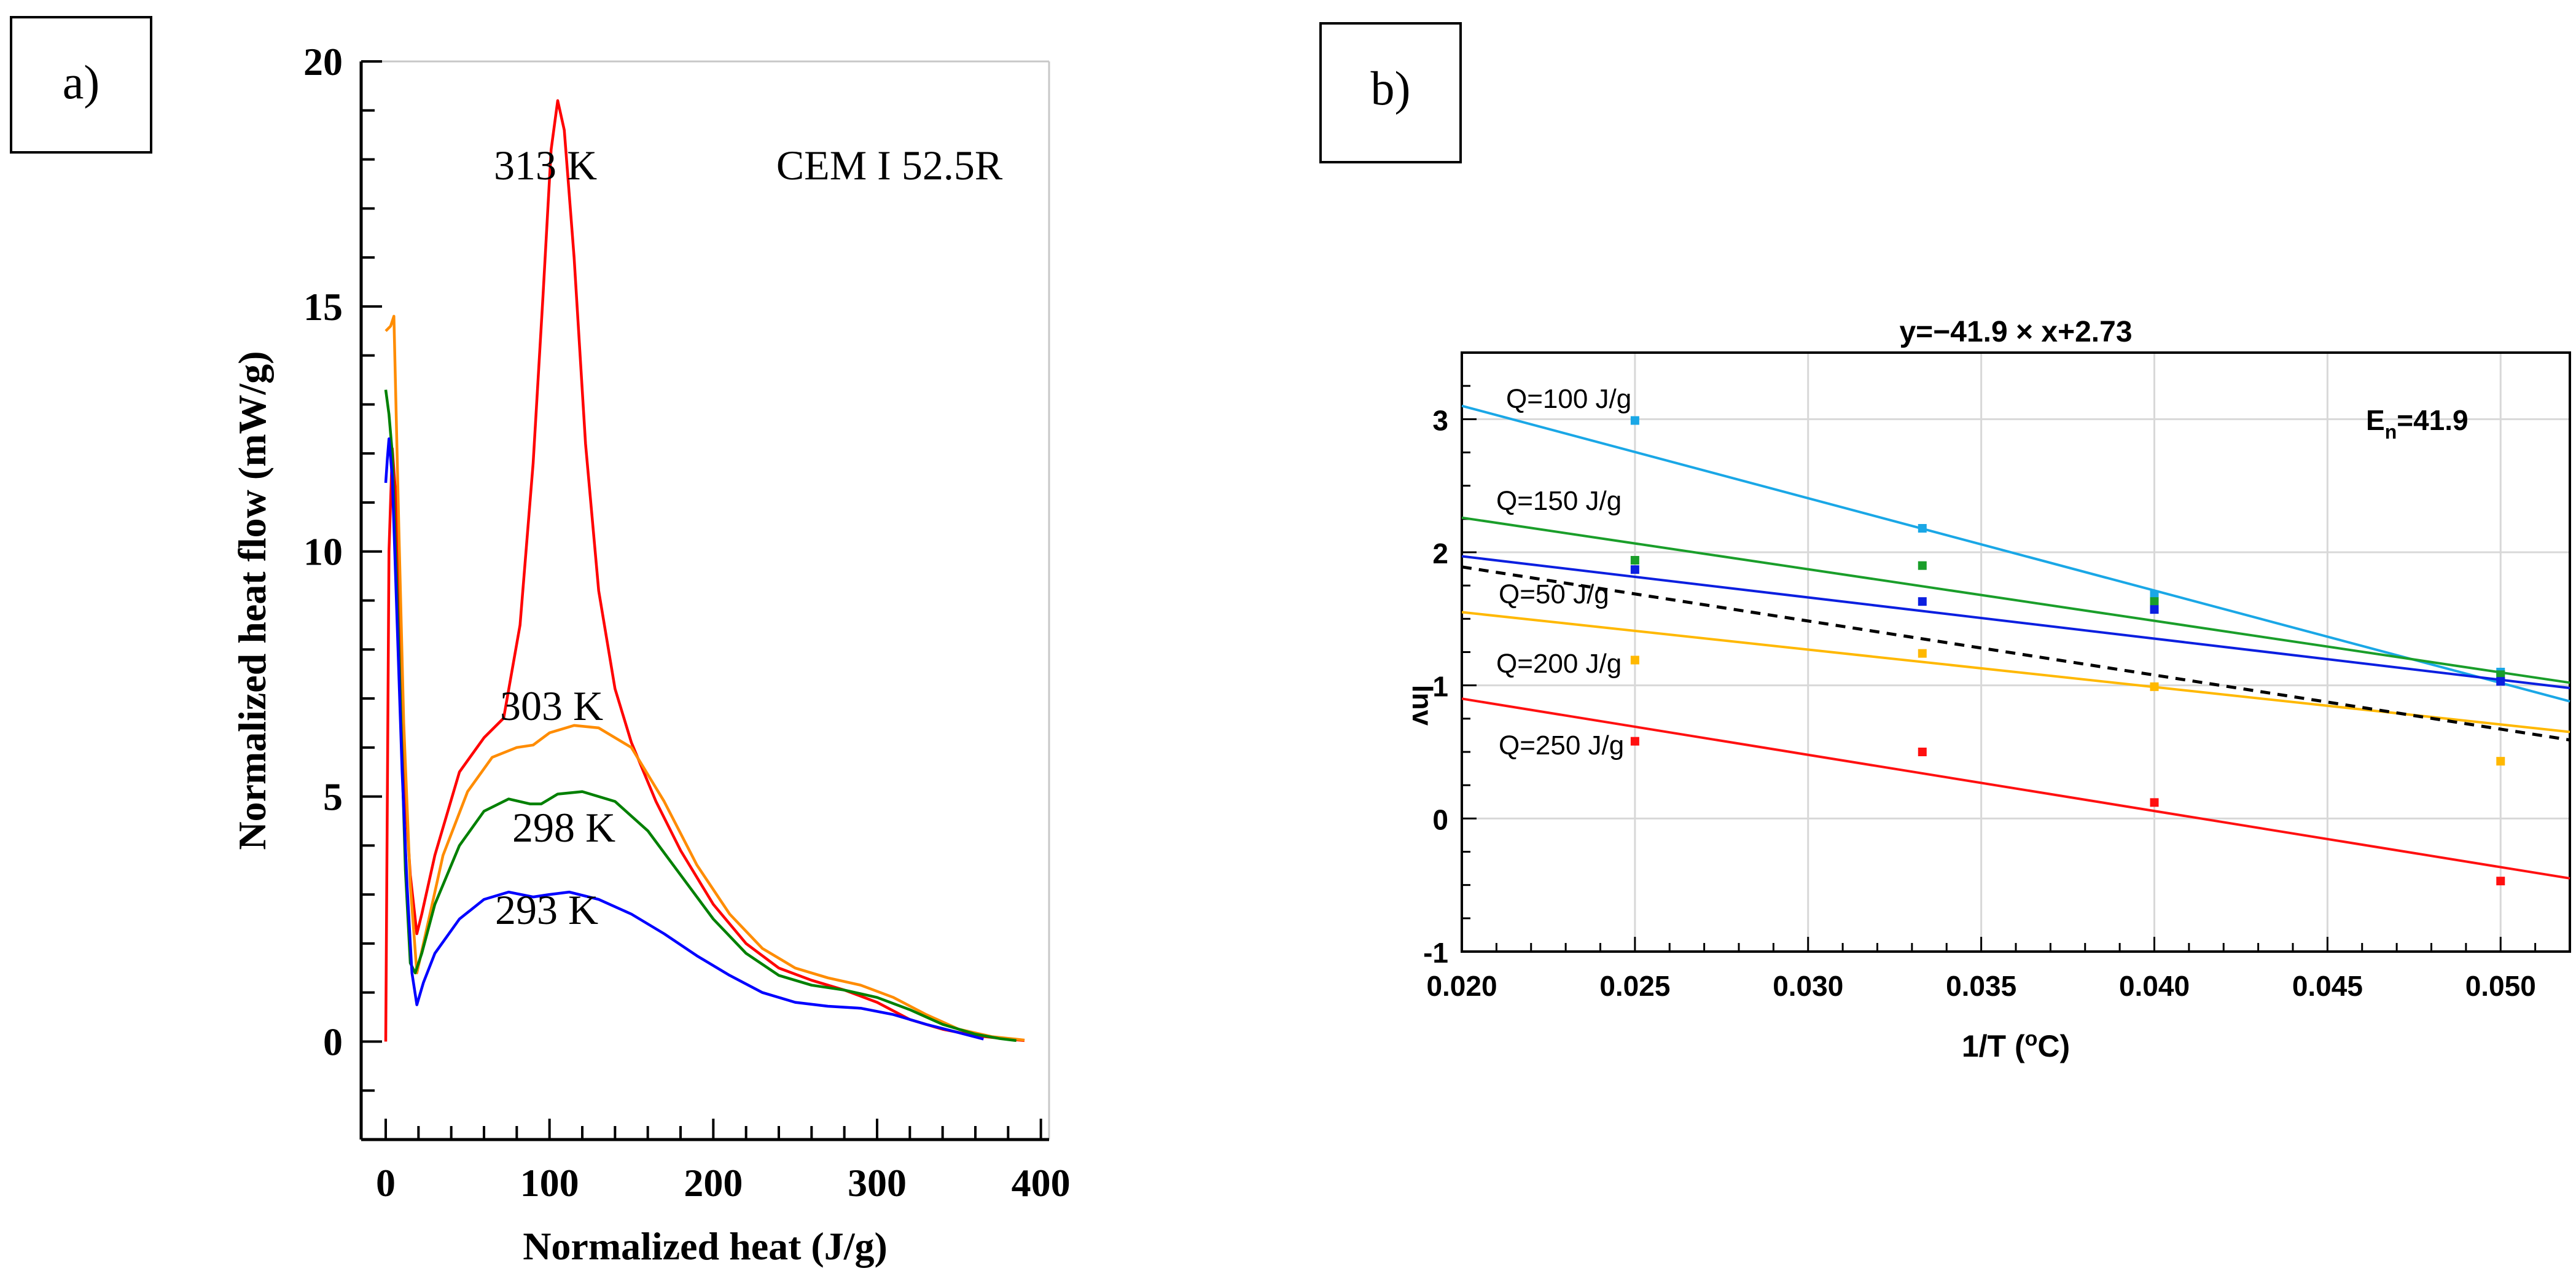  I want to click on chart-b-series-label: Q=100 J/g, so click(1568, 399).